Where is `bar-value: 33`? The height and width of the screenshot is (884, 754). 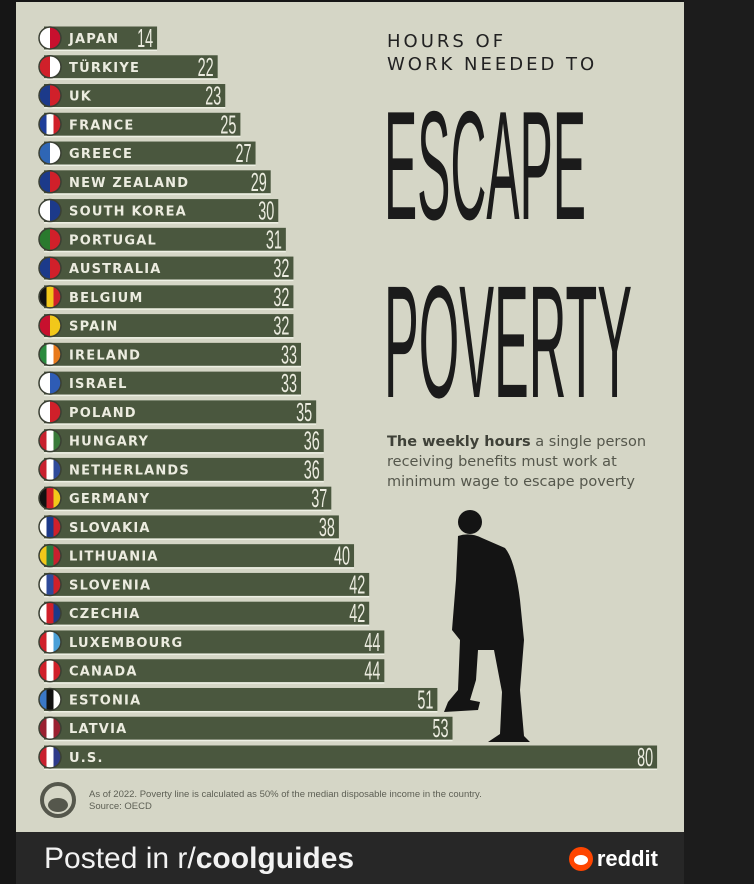
bar-value: 33 is located at coordinates (289, 354).